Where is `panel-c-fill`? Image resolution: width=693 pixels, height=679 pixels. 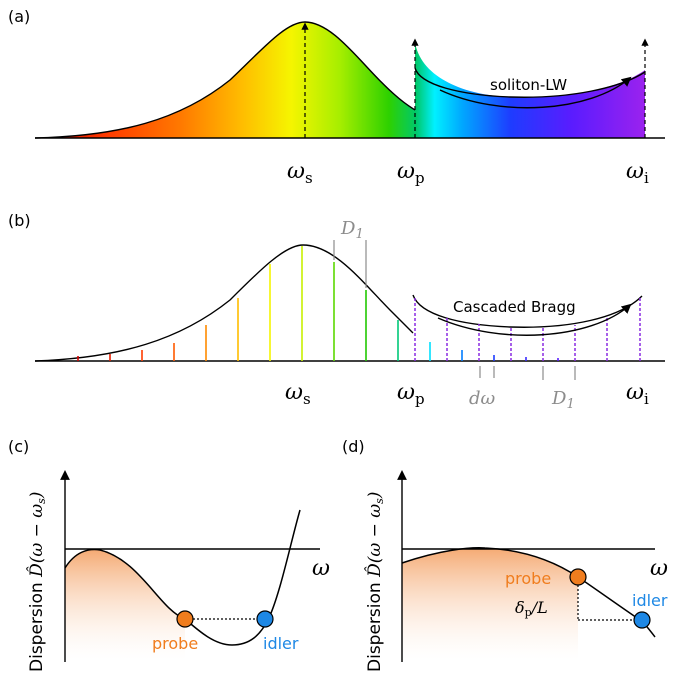 panel-c-fill is located at coordinates (125, 604).